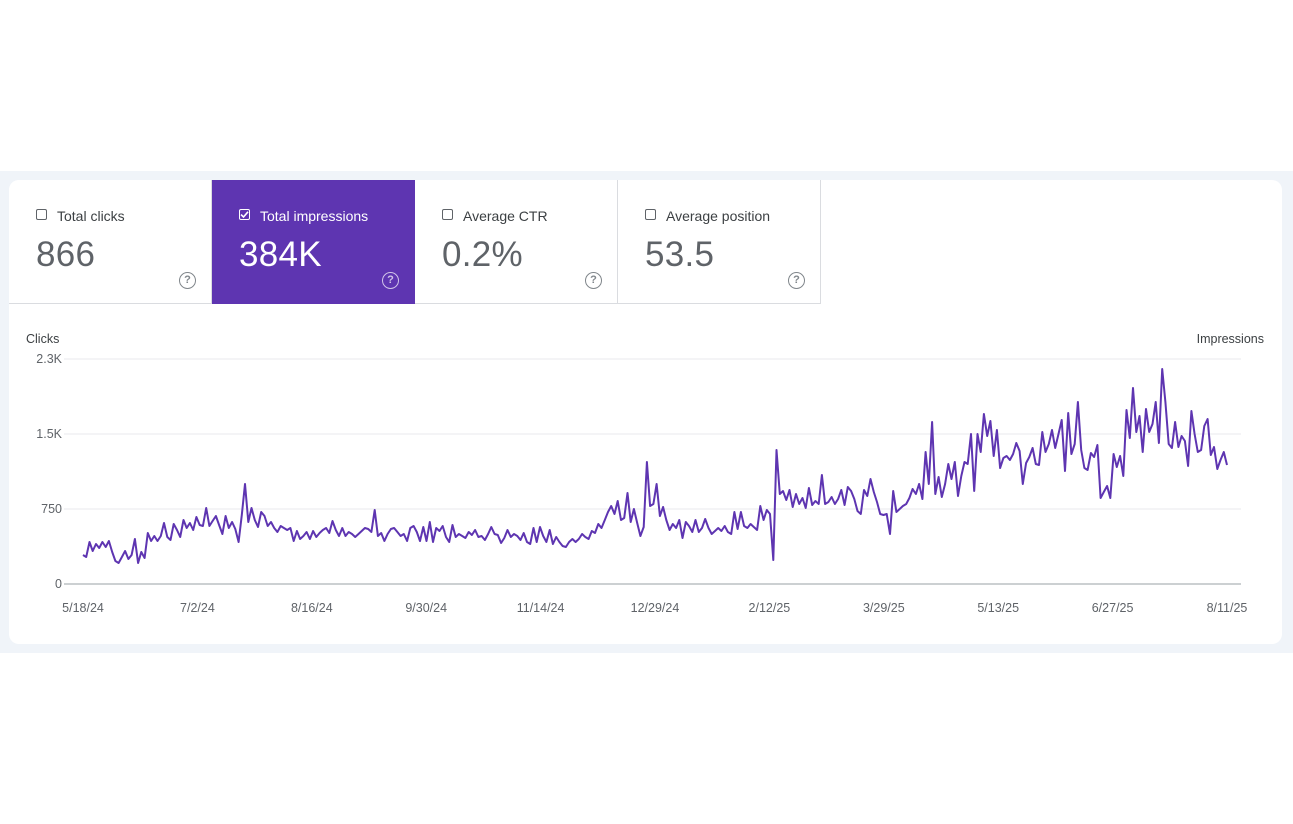 Image resolution: width=1293 pixels, height=824 pixels. I want to click on x-tick-label: 12/29/24, so click(655, 608).